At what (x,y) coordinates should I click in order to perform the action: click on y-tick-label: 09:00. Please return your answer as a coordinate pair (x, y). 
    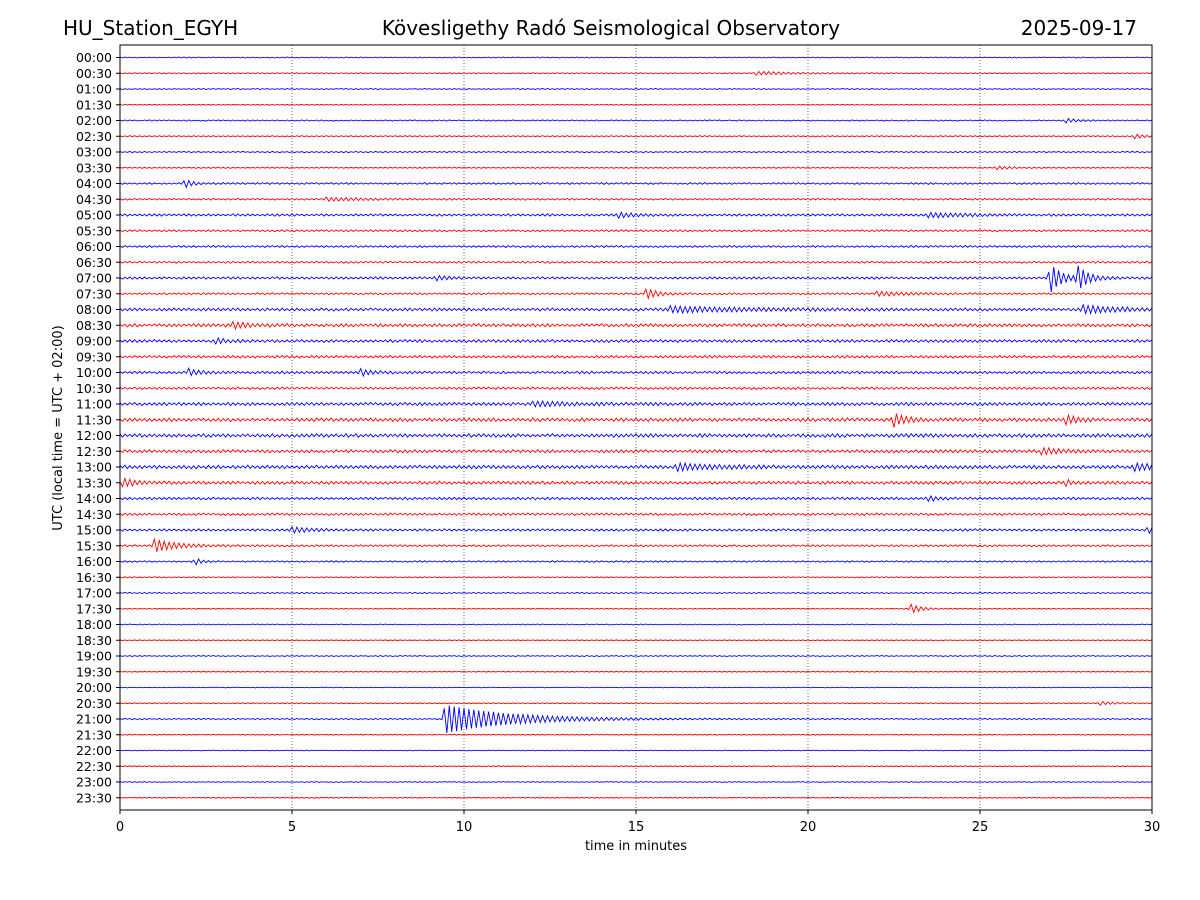
    Looking at the image, I should click on (94, 341).